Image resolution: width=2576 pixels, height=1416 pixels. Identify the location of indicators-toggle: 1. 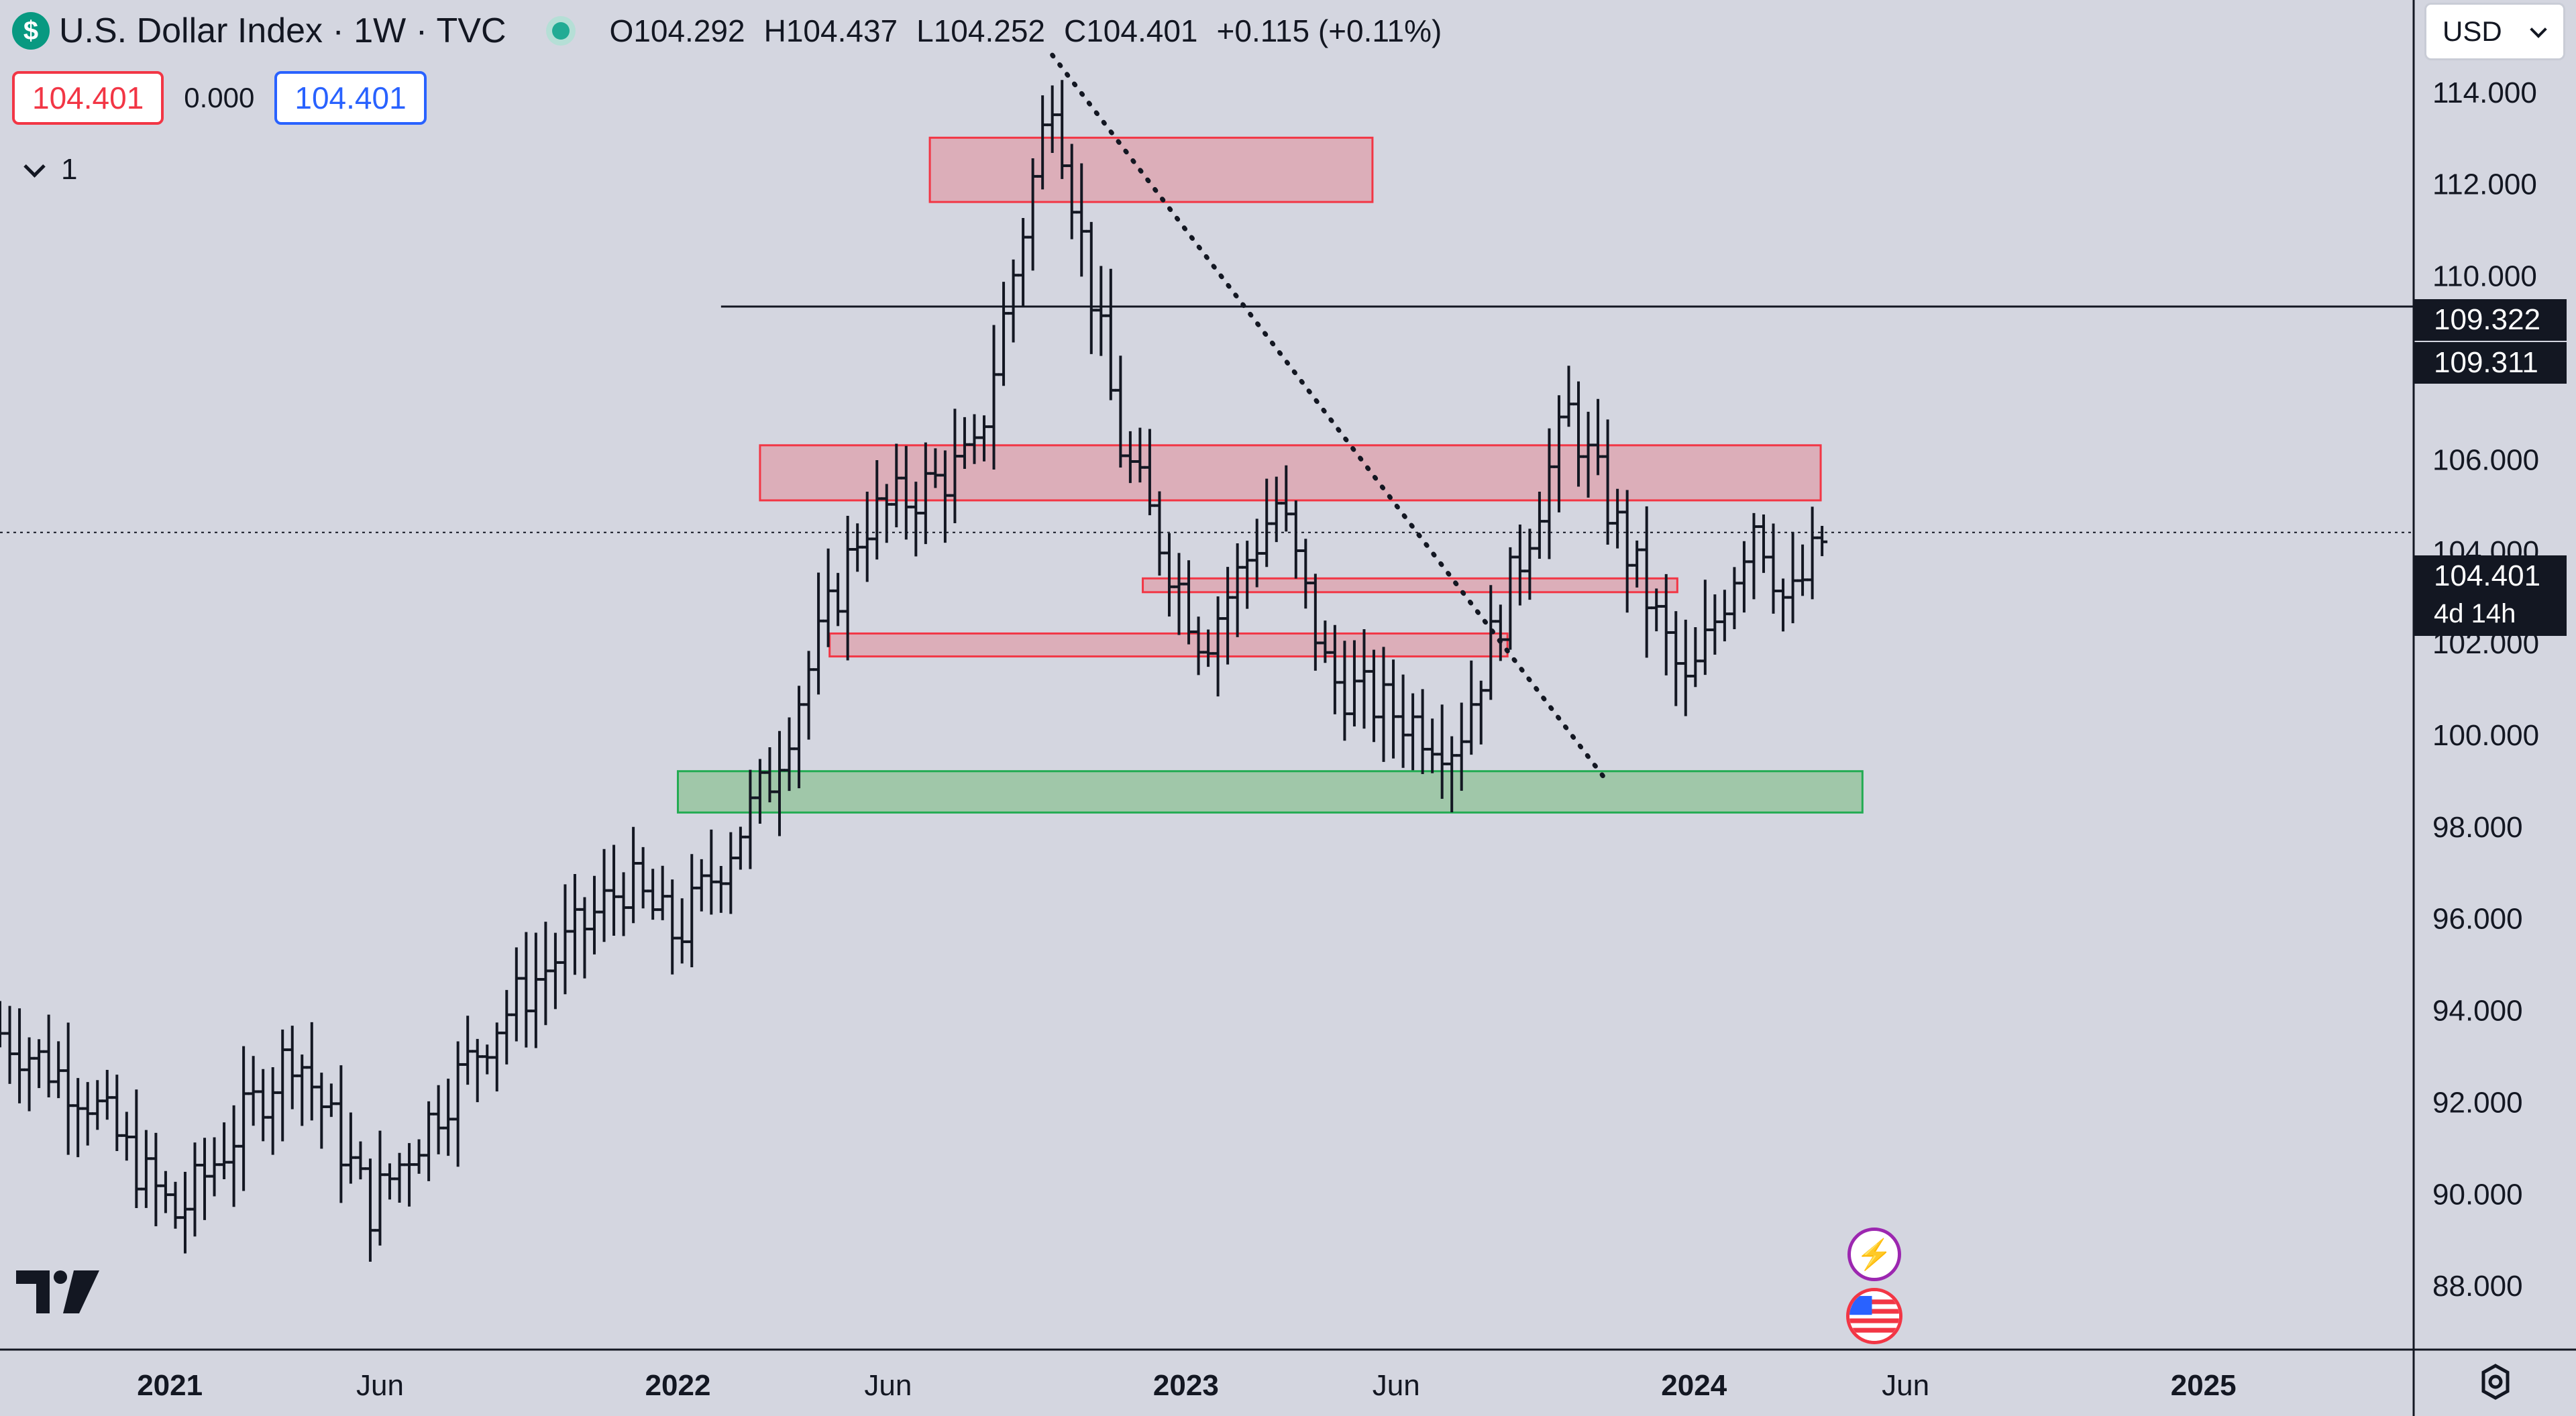
(50, 169).